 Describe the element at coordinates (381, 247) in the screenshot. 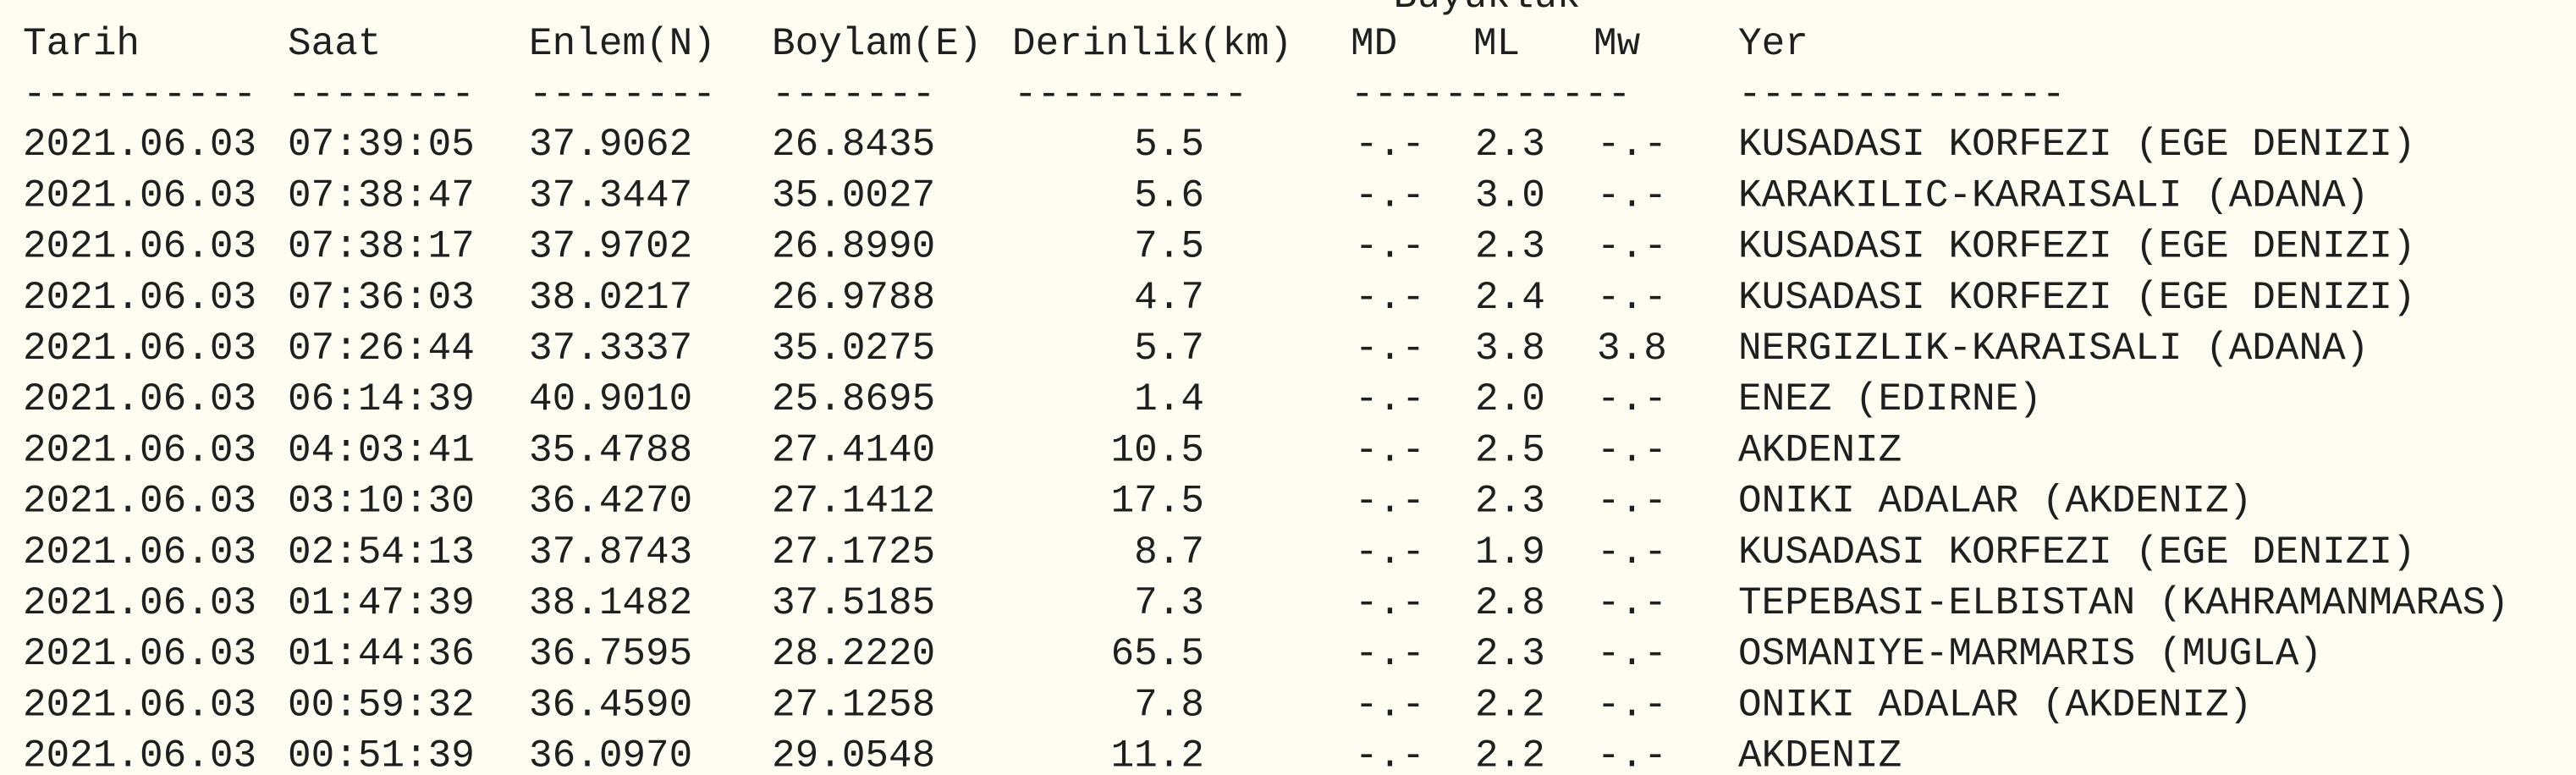

I see `time-cell: 07:38:17` at that location.